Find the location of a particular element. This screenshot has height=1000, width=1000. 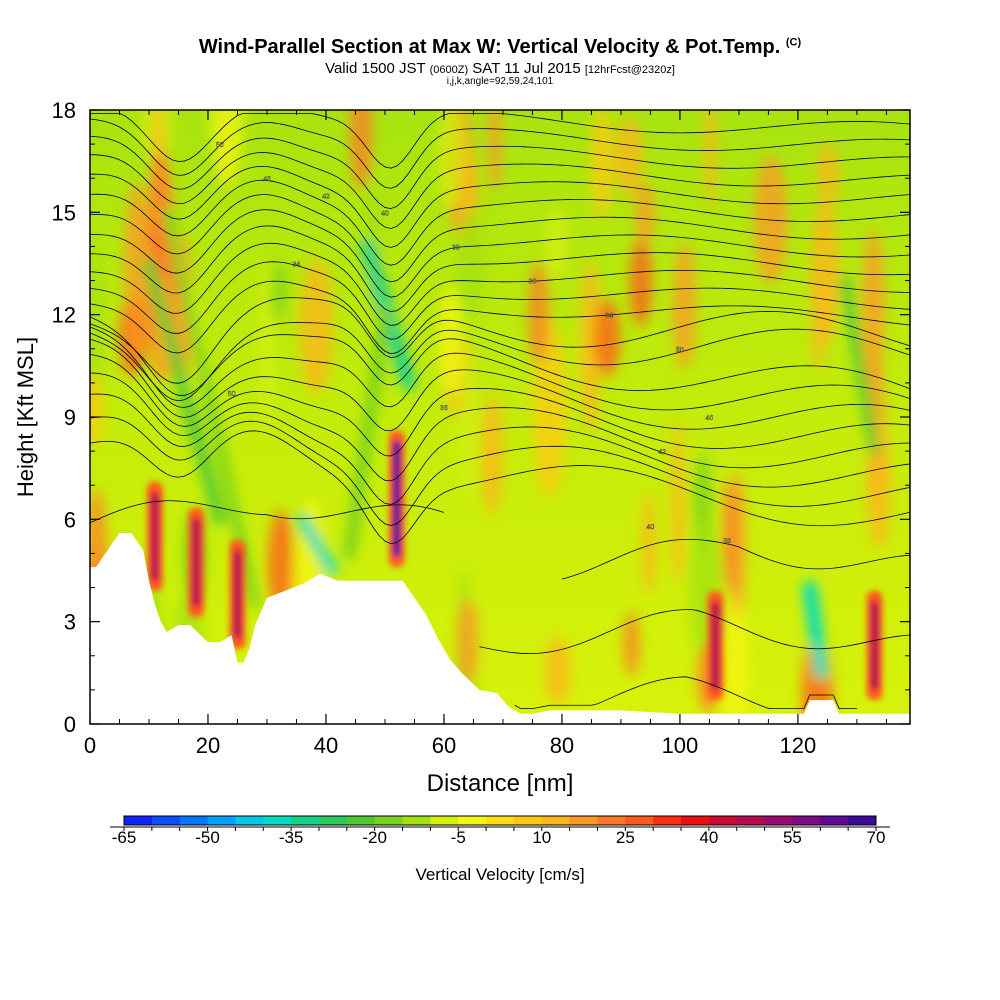

colorbar-tick-label: -5 is located at coordinates (458, 837).